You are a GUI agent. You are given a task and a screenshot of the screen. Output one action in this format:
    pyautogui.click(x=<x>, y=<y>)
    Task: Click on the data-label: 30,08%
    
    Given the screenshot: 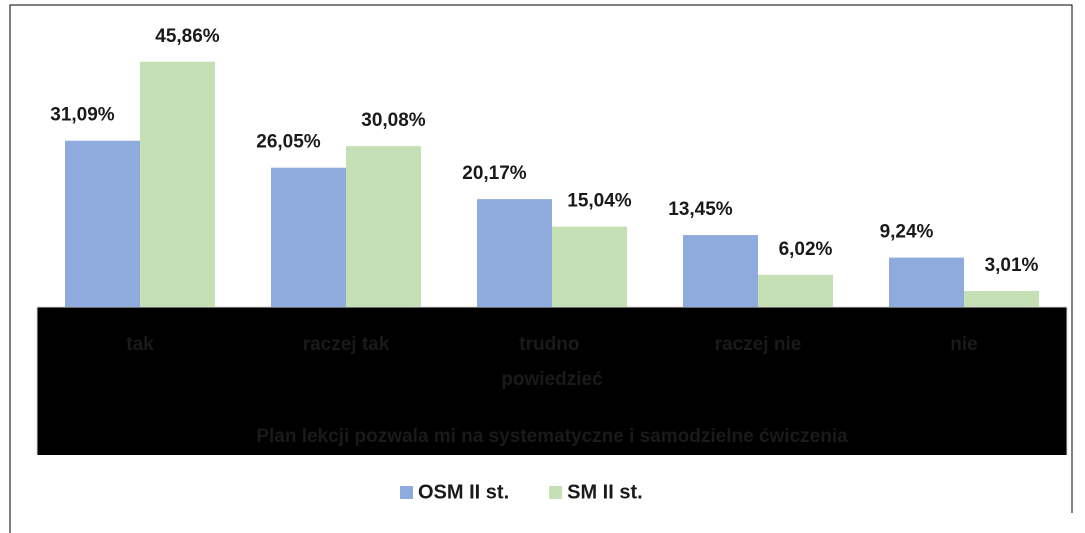 What is the action you would take?
    pyautogui.click(x=393, y=120)
    